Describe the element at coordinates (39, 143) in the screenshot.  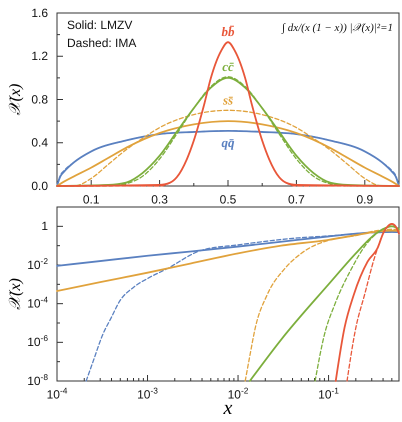
I see `y-tick-label: 0.4` at that location.